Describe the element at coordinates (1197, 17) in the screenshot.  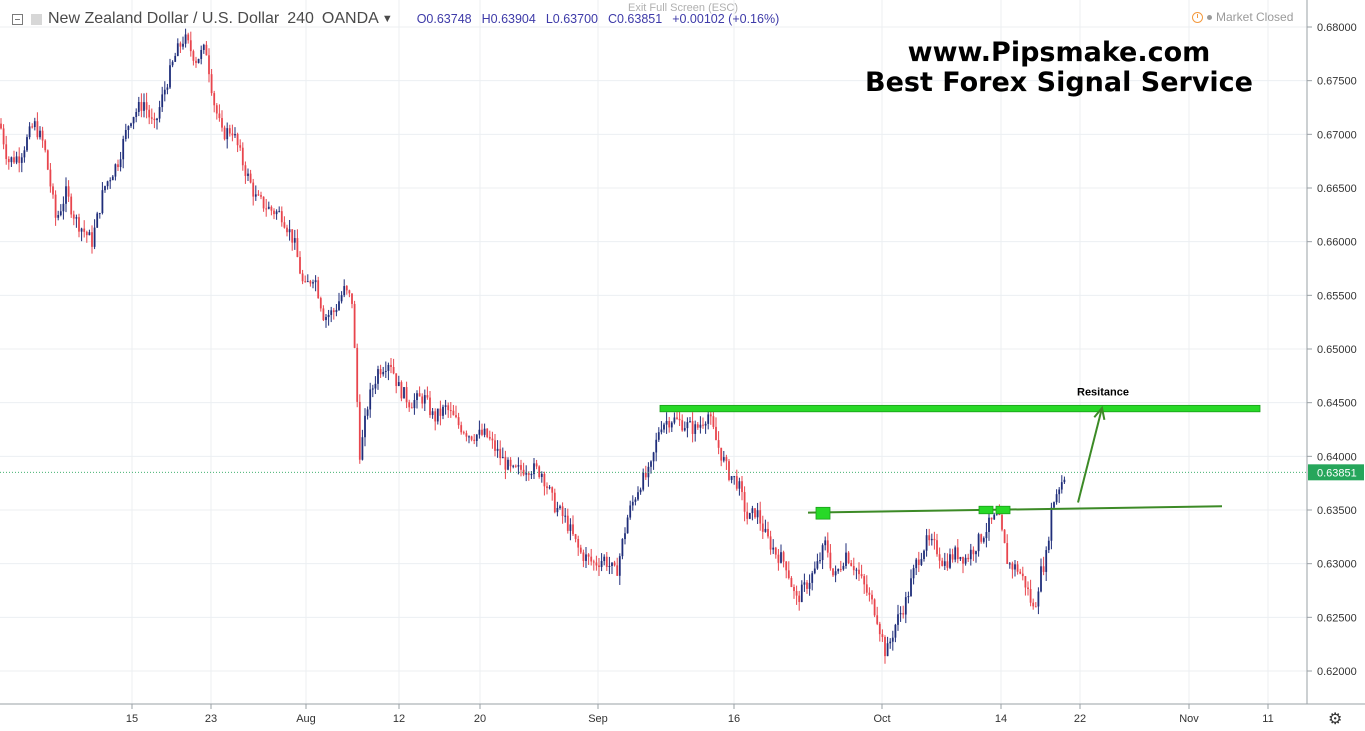
I see `clock-icon` at that location.